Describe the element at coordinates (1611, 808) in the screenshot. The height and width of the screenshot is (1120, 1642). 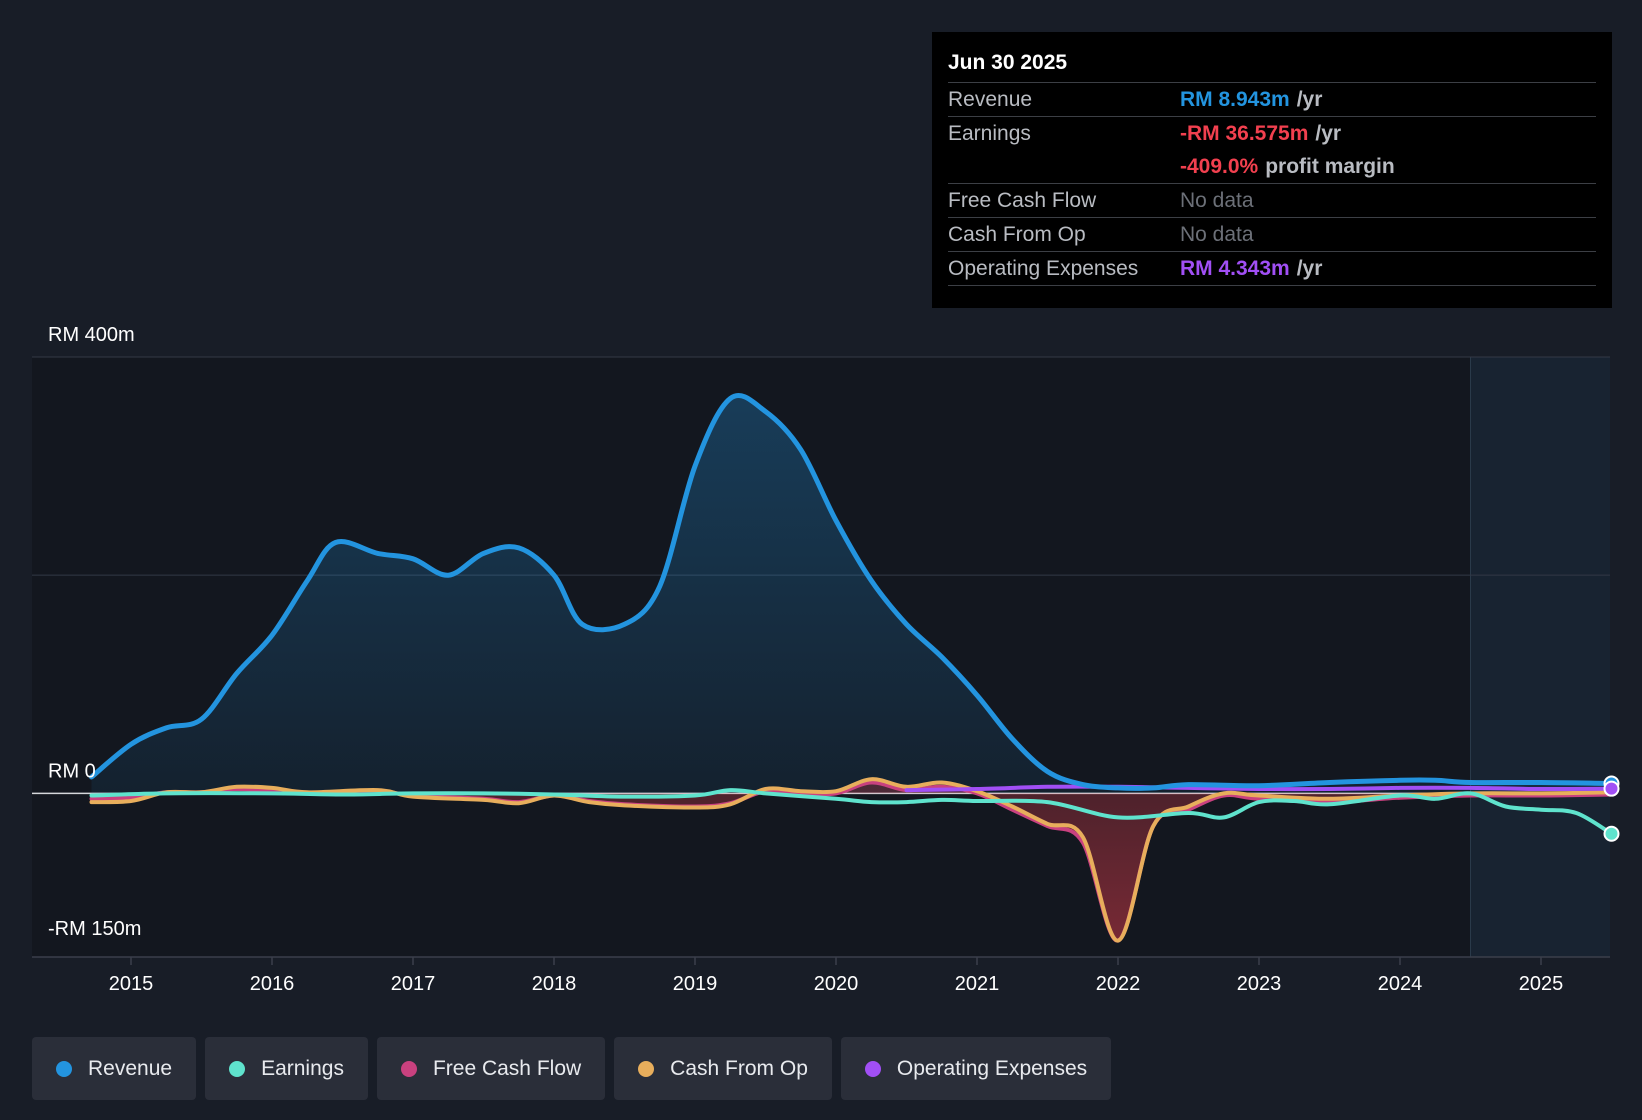
I see `series-end-markers` at that location.